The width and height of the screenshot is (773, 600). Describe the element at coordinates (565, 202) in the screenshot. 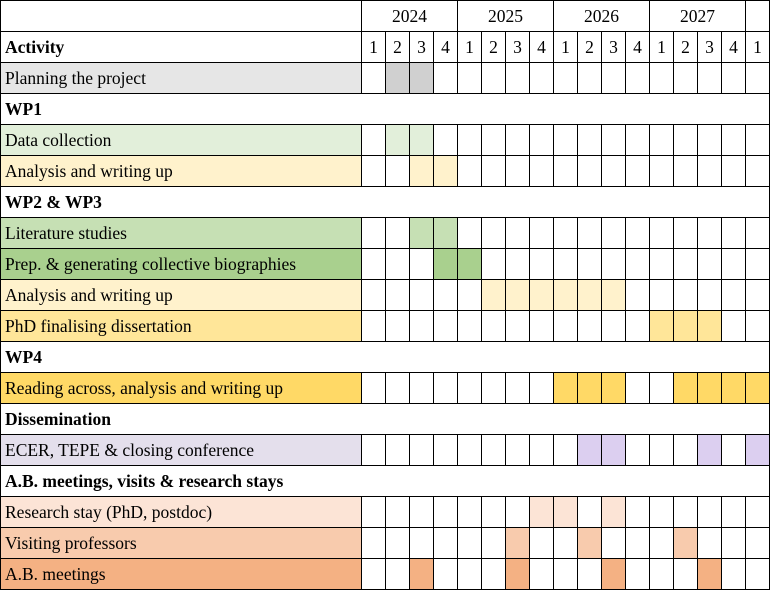

I see `section-spacer` at that location.